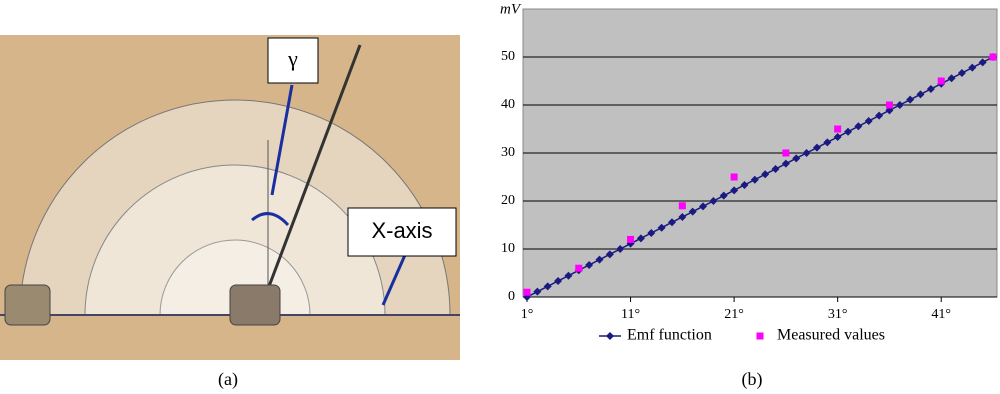 The width and height of the screenshot is (1000, 394). Describe the element at coordinates (27, 305) in the screenshot. I see `sensor-left` at that location.